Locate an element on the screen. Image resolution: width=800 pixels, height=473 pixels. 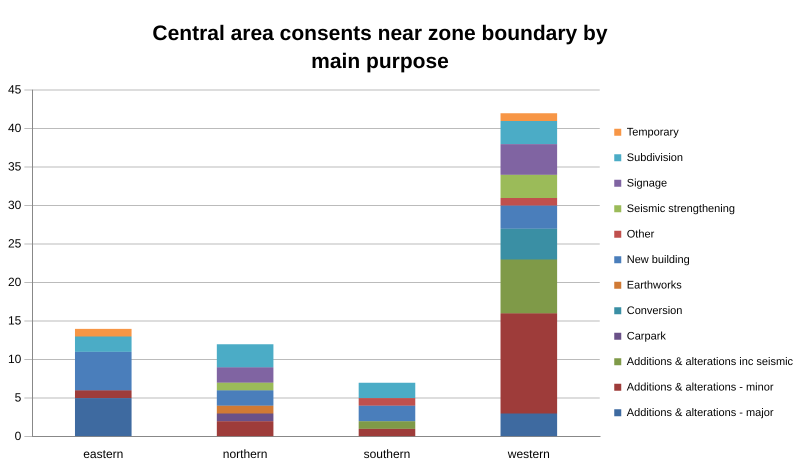
legend-label: Earthworks is located at coordinates (654, 285).